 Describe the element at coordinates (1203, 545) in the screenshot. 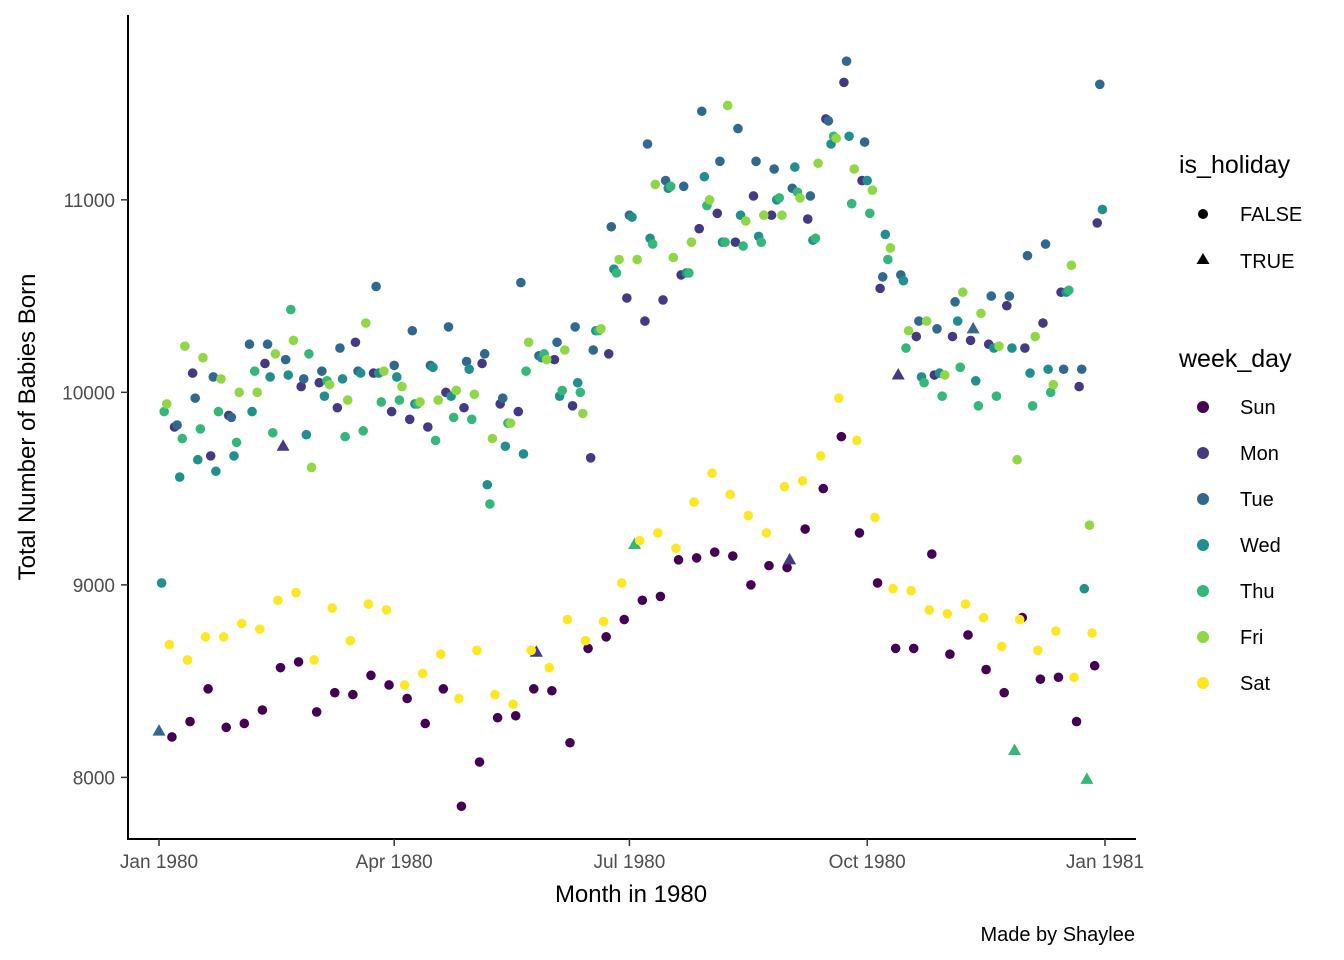

I see `legend-key-wed` at that location.